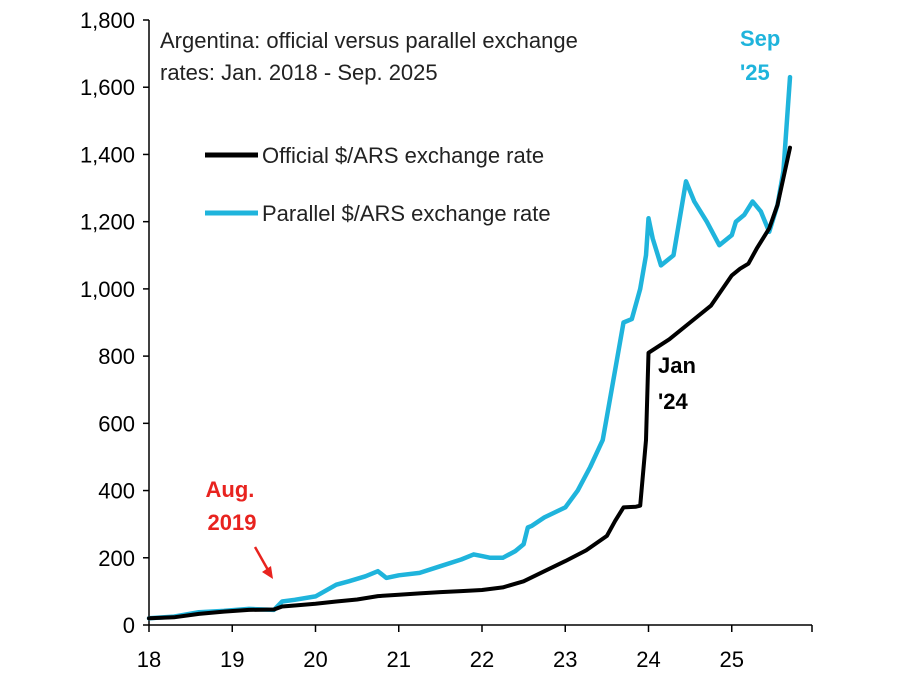 The height and width of the screenshot is (687, 900). Describe the element at coordinates (116, 356) in the screenshot. I see `y-tick-label: 800` at that location.